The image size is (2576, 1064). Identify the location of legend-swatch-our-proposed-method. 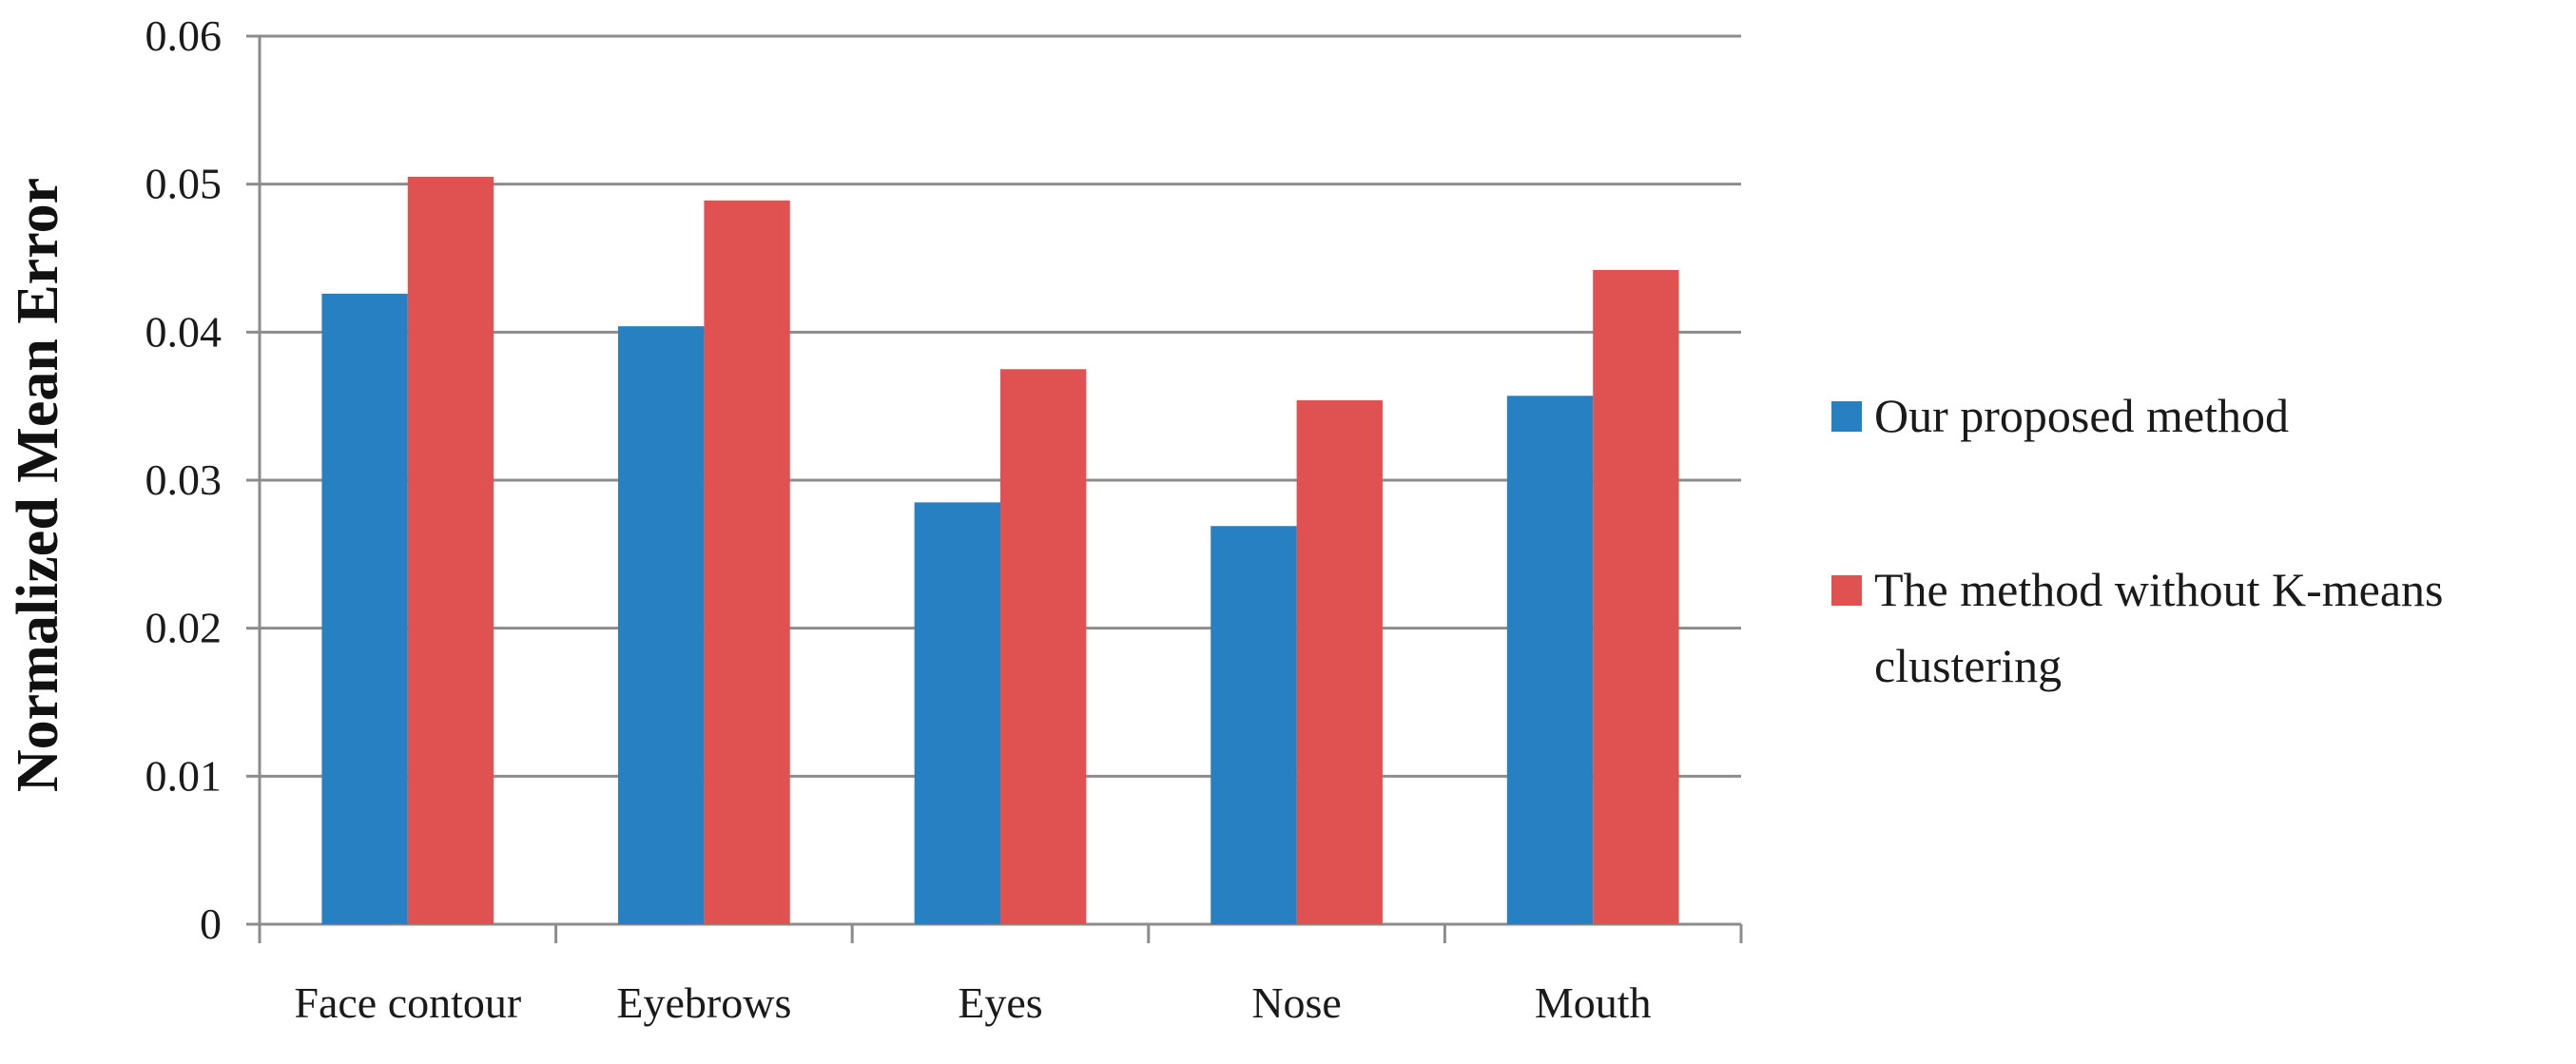
(1846, 417).